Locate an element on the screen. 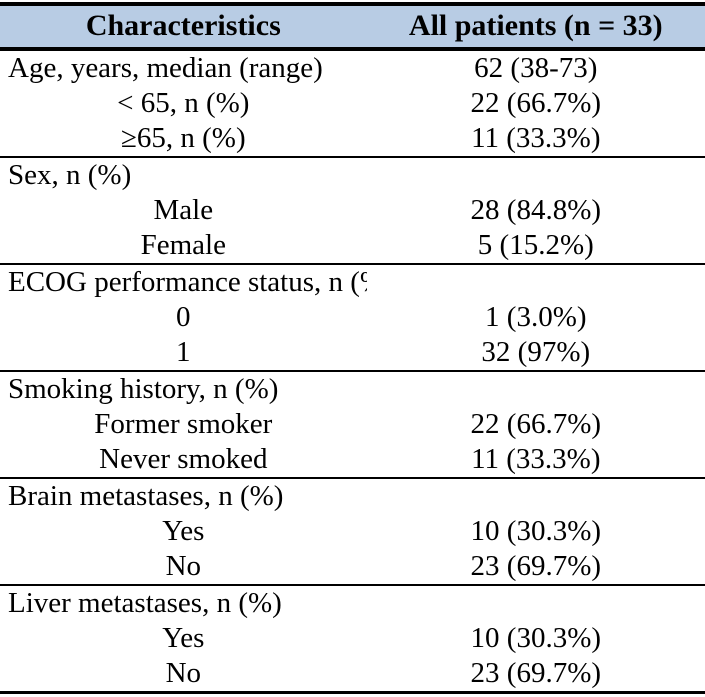  table-row: Former smoker 22 (66.7%) is located at coordinates (352, 424).